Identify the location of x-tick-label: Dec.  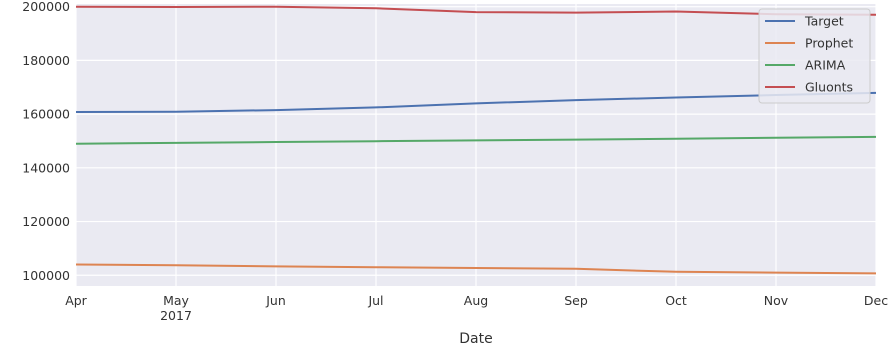
(876, 300).